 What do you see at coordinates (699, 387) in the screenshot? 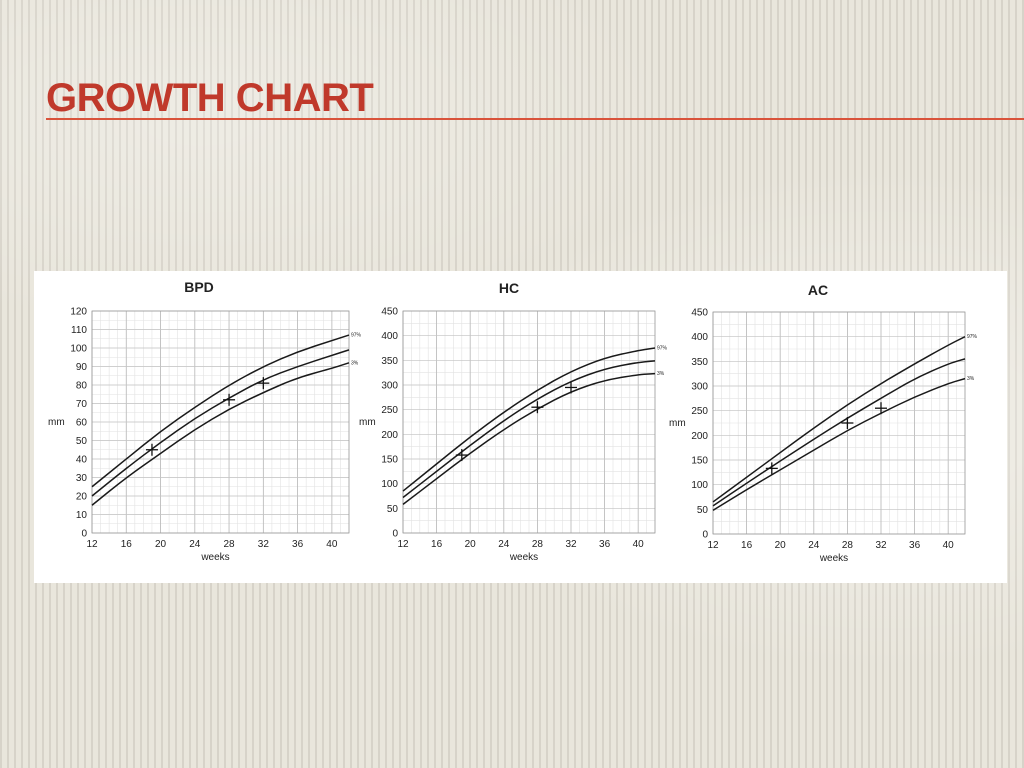
I see `ac-y-tick-label: 300` at bounding box center [699, 387].